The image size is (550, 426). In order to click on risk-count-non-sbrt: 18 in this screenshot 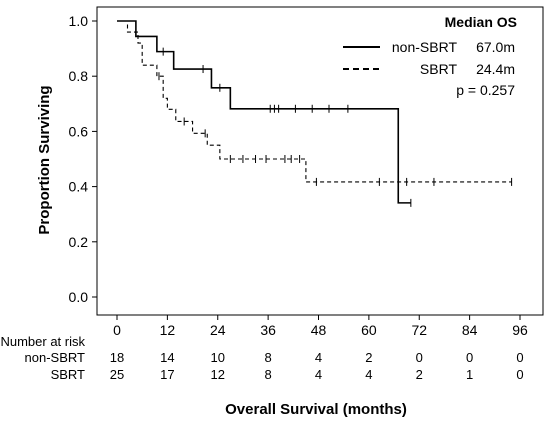, I will do `click(117, 357)`.